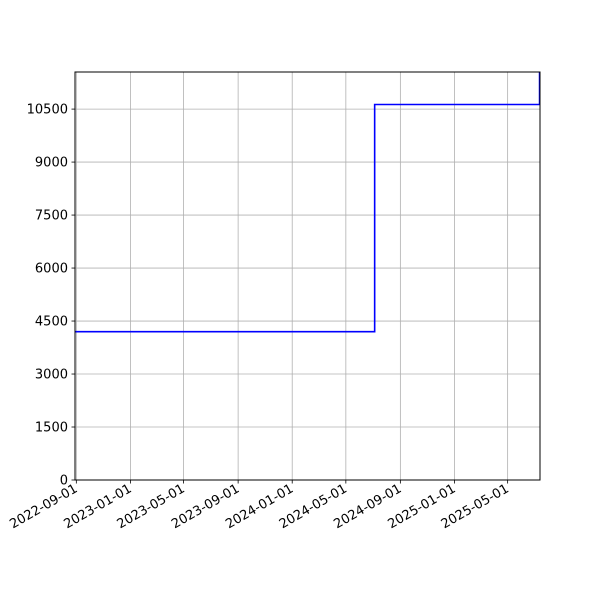  I want to click on y-tick-label: 3000, so click(51, 375).